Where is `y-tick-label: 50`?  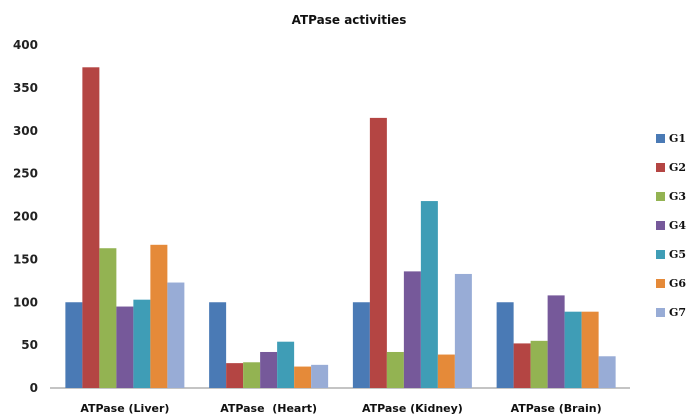 y-tick-label: 50 is located at coordinates (29, 345).